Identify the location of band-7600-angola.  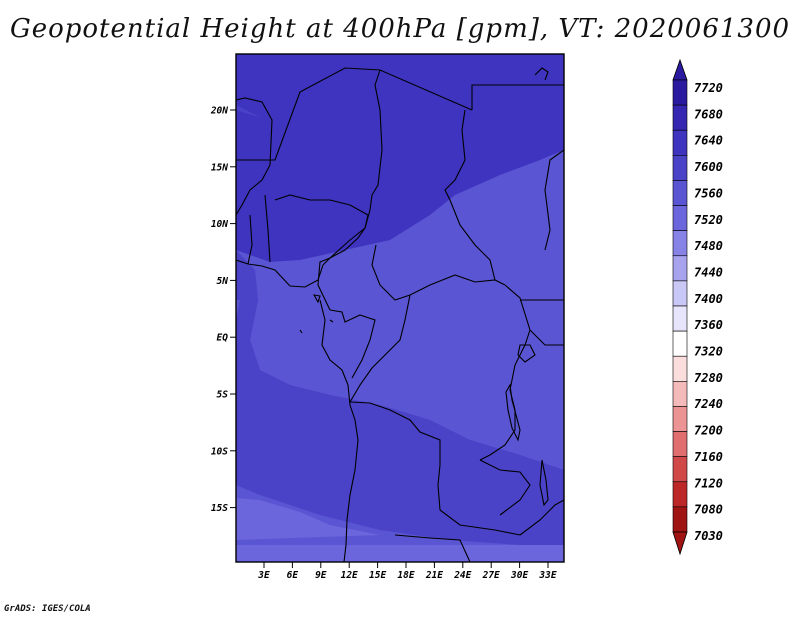
(400, 465).